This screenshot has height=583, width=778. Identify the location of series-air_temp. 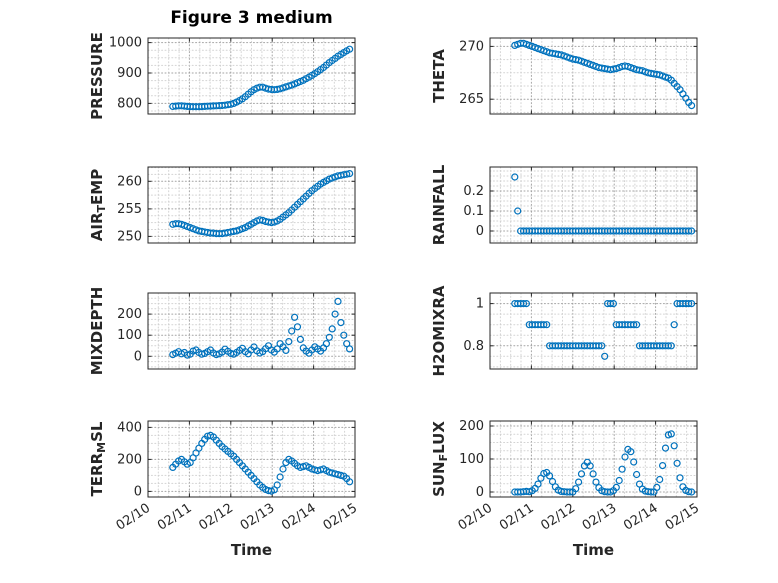
(261, 204).